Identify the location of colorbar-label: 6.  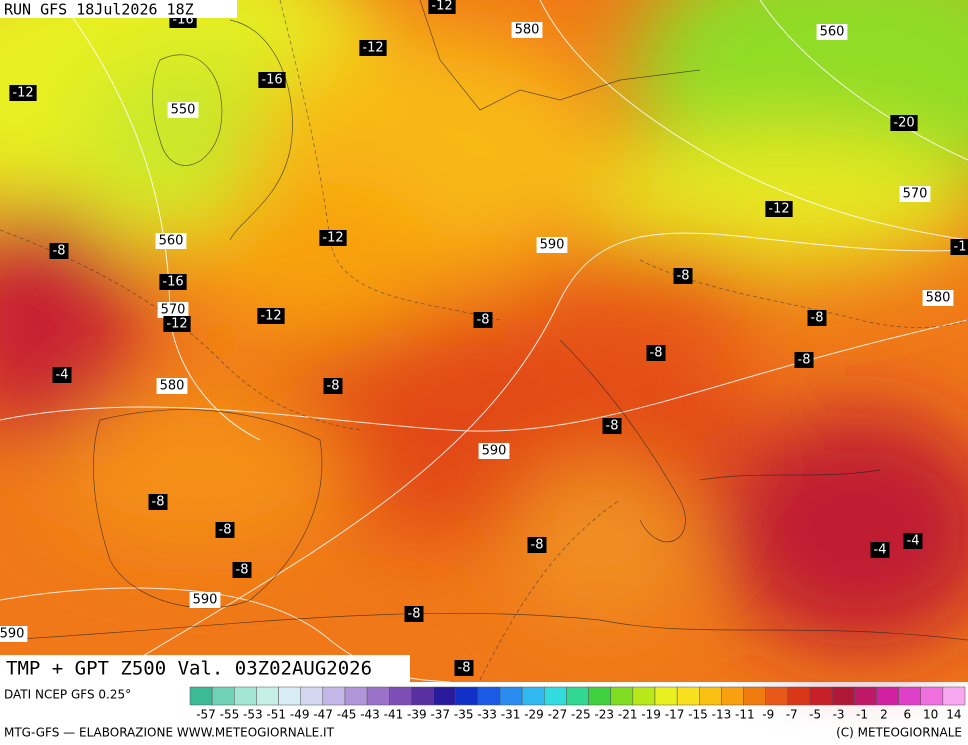
(907, 715).